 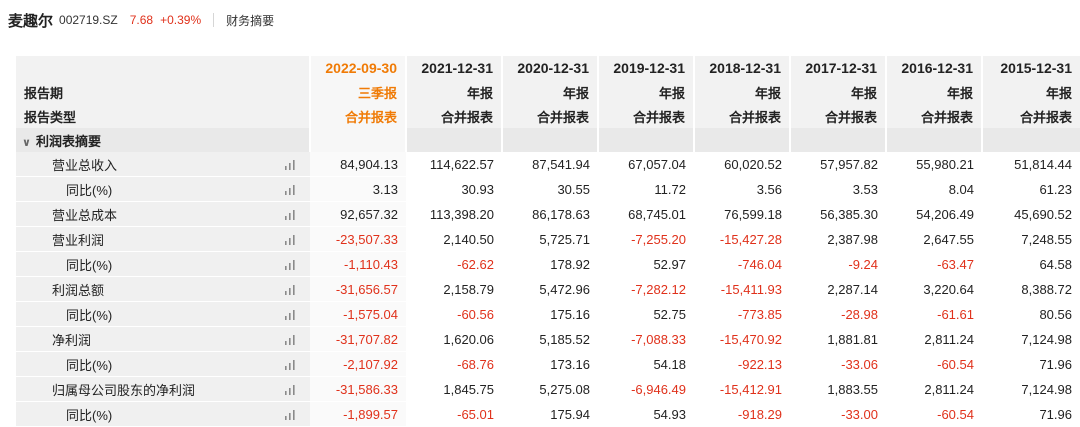 I want to click on table-cell: 175.94, so click(x=550, y=414).